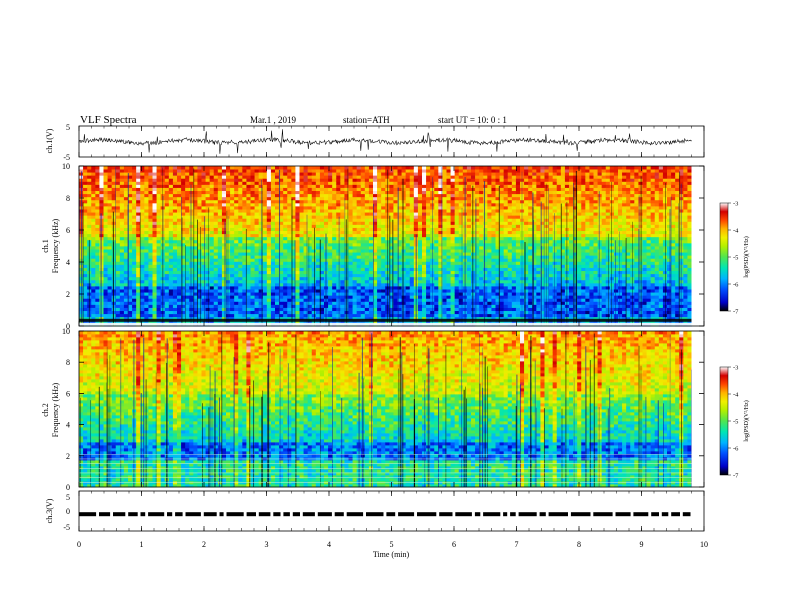 This screenshot has width=792, height=612. I want to click on time-tick-label: 1, so click(142, 544).